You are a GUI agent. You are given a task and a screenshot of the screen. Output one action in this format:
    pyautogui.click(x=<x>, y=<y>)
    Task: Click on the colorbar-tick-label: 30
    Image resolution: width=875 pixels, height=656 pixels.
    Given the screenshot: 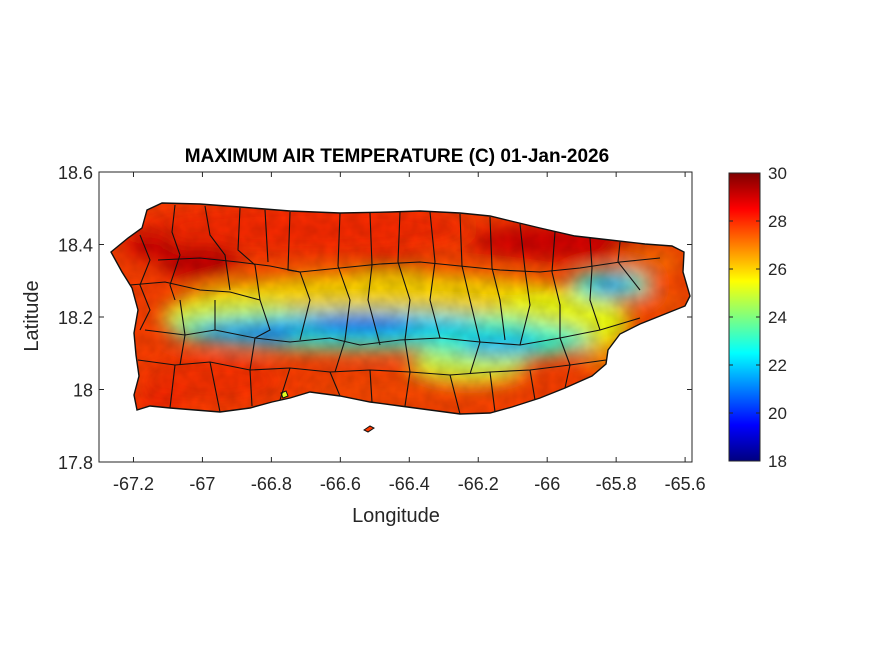 What is the action you would take?
    pyautogui.click(x=777, y=173)
    